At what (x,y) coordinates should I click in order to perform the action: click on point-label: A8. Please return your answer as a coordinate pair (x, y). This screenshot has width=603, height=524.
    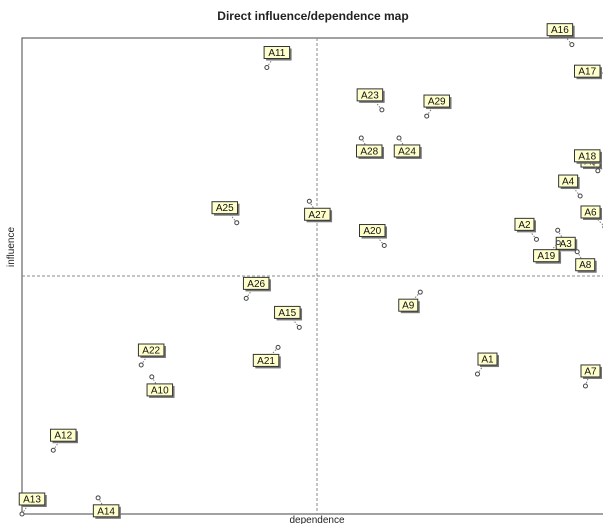
    Looking at the image, I should click on (585, 265).